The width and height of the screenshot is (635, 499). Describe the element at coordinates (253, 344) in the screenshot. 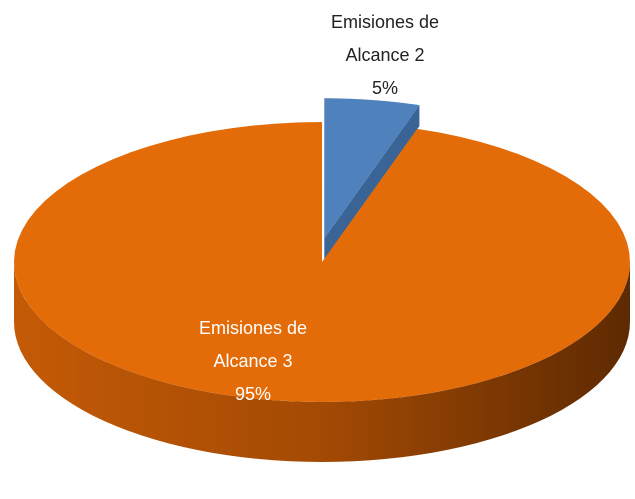

I see `slice-name: Emisiones de Alcance 3` at that location.